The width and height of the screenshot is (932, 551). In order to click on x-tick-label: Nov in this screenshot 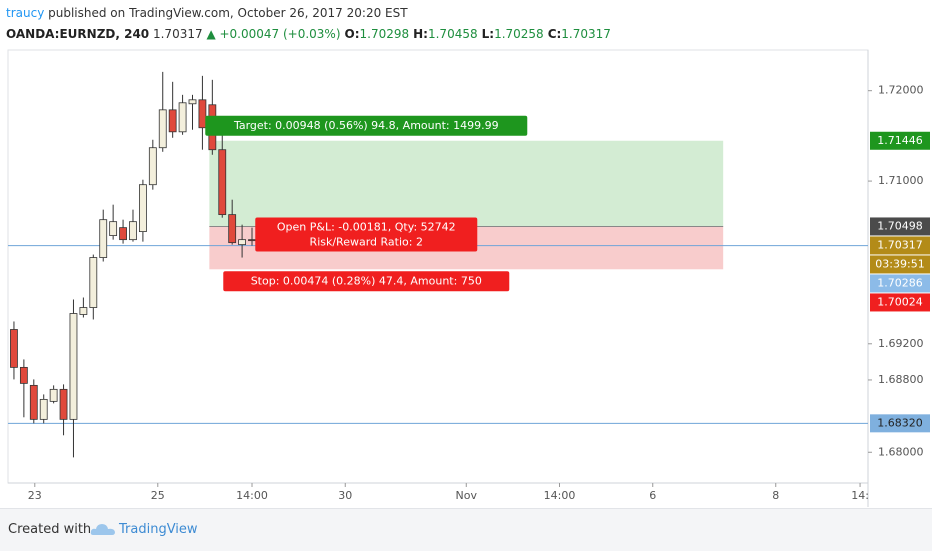, I will do `click(467, 495)`.